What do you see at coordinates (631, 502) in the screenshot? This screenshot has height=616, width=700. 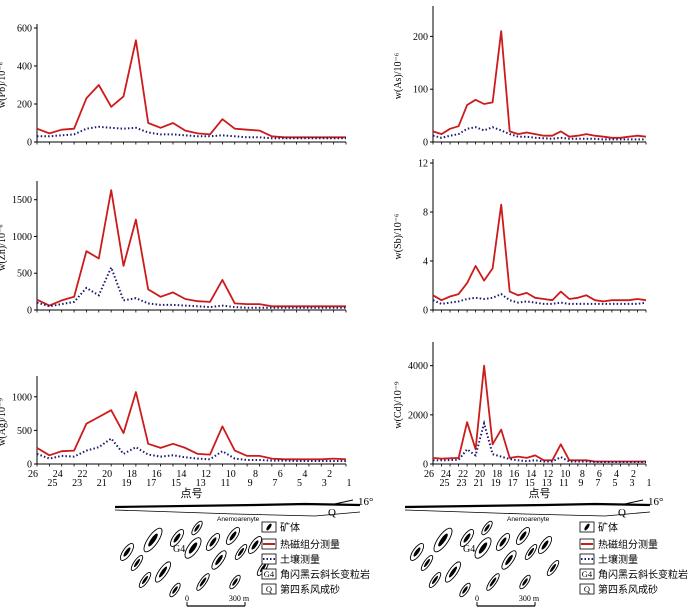 I see `dip-symbol` at bounding box center [631, 502].